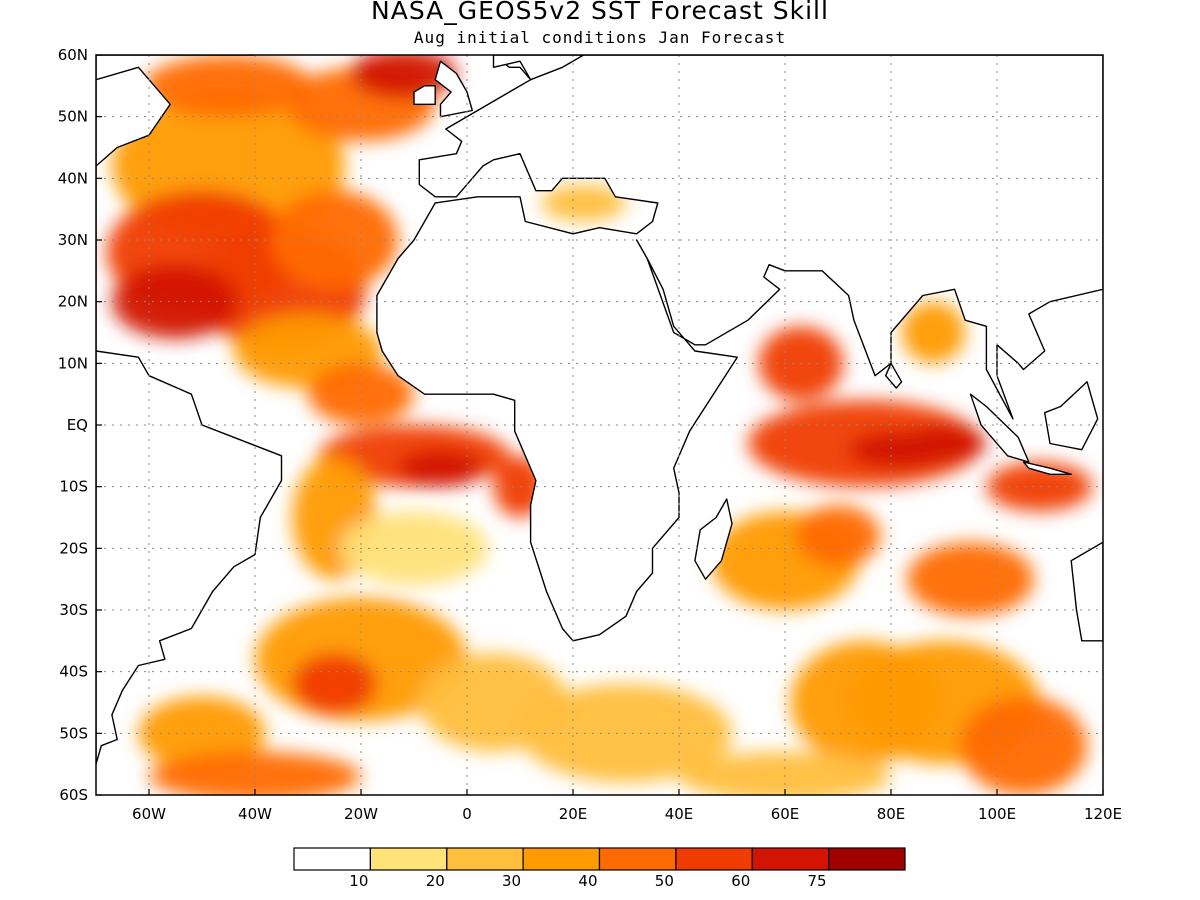 This screenshot has height=900, width=1200. What do you see at coordinates (997, 814) in the screenshot?
I see `lon-tick-label: 100E` at bounding box center [997, 814].